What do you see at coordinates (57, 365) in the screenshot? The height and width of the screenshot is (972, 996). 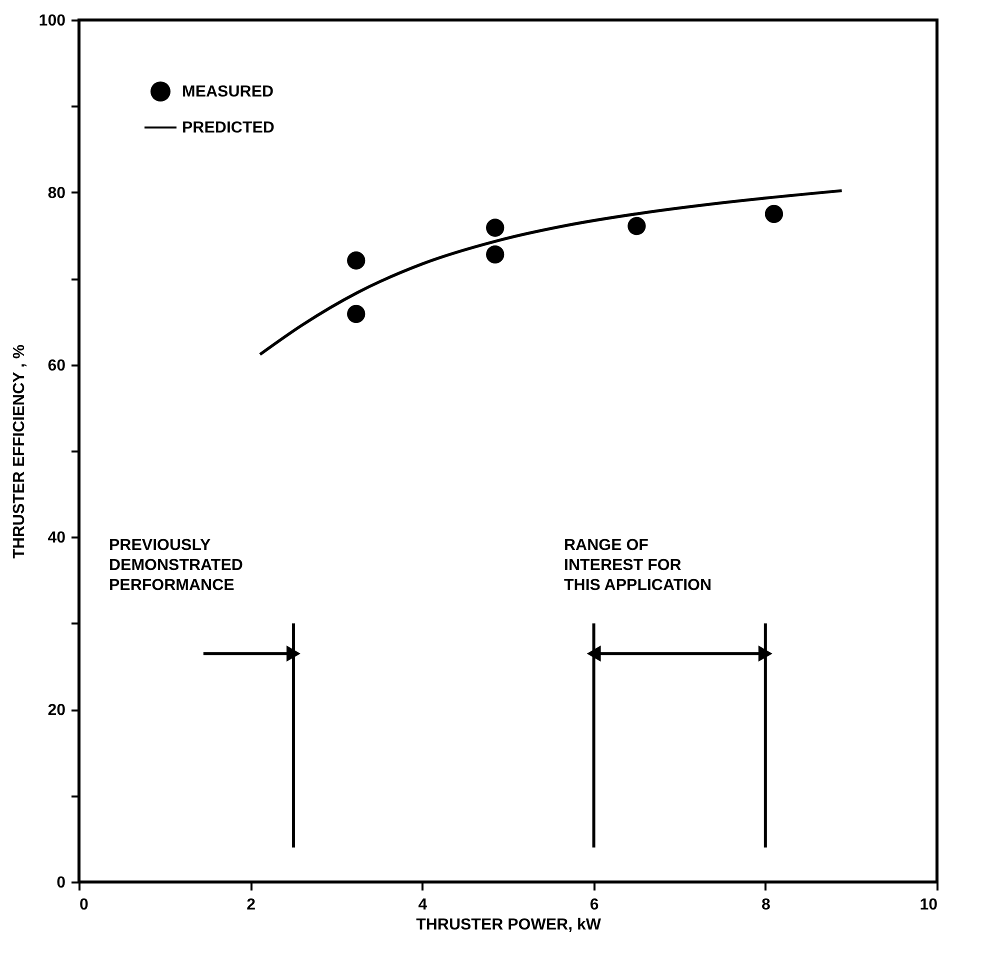 I see `y-tick-label: 60` at bounding box center [57, 365].